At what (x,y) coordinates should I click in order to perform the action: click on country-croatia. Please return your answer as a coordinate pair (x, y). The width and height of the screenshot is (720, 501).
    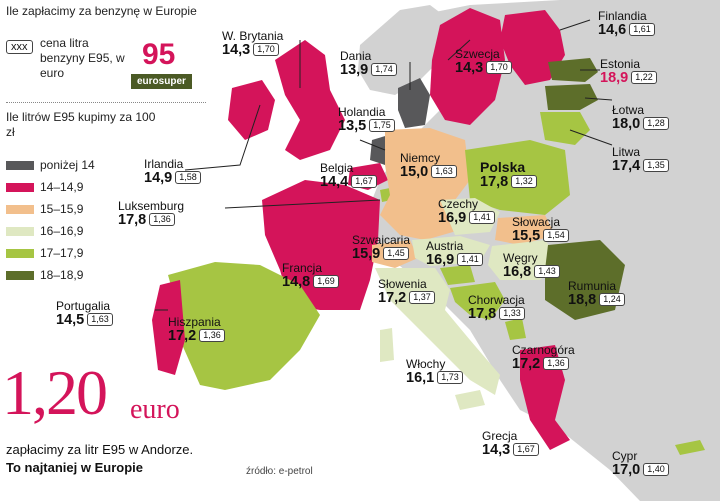
    Looking at the image, I should click on (477, 301).